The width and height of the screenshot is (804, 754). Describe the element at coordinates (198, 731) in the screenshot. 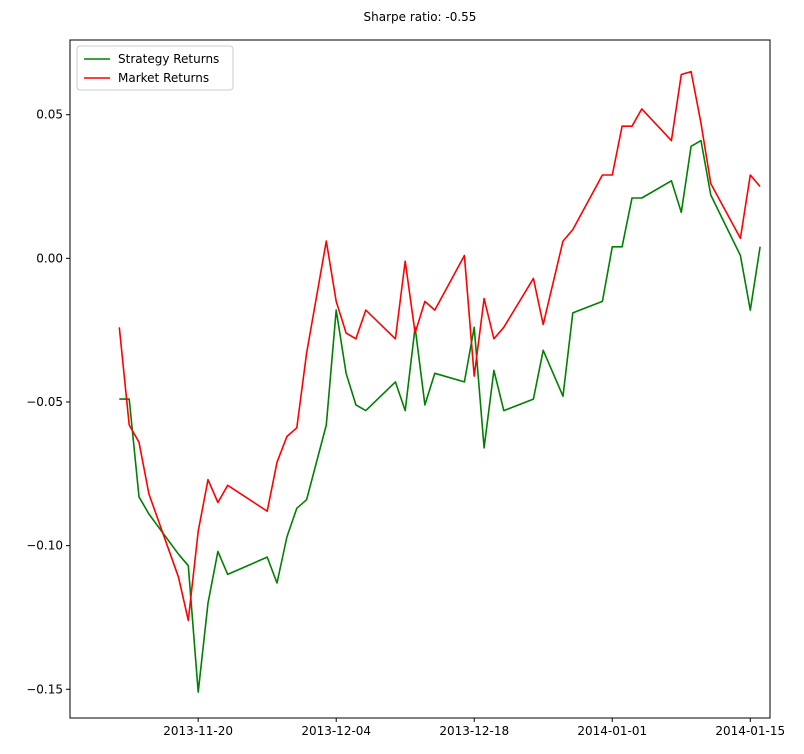

I see `x-tick-label: 2013-11-20` at that location.